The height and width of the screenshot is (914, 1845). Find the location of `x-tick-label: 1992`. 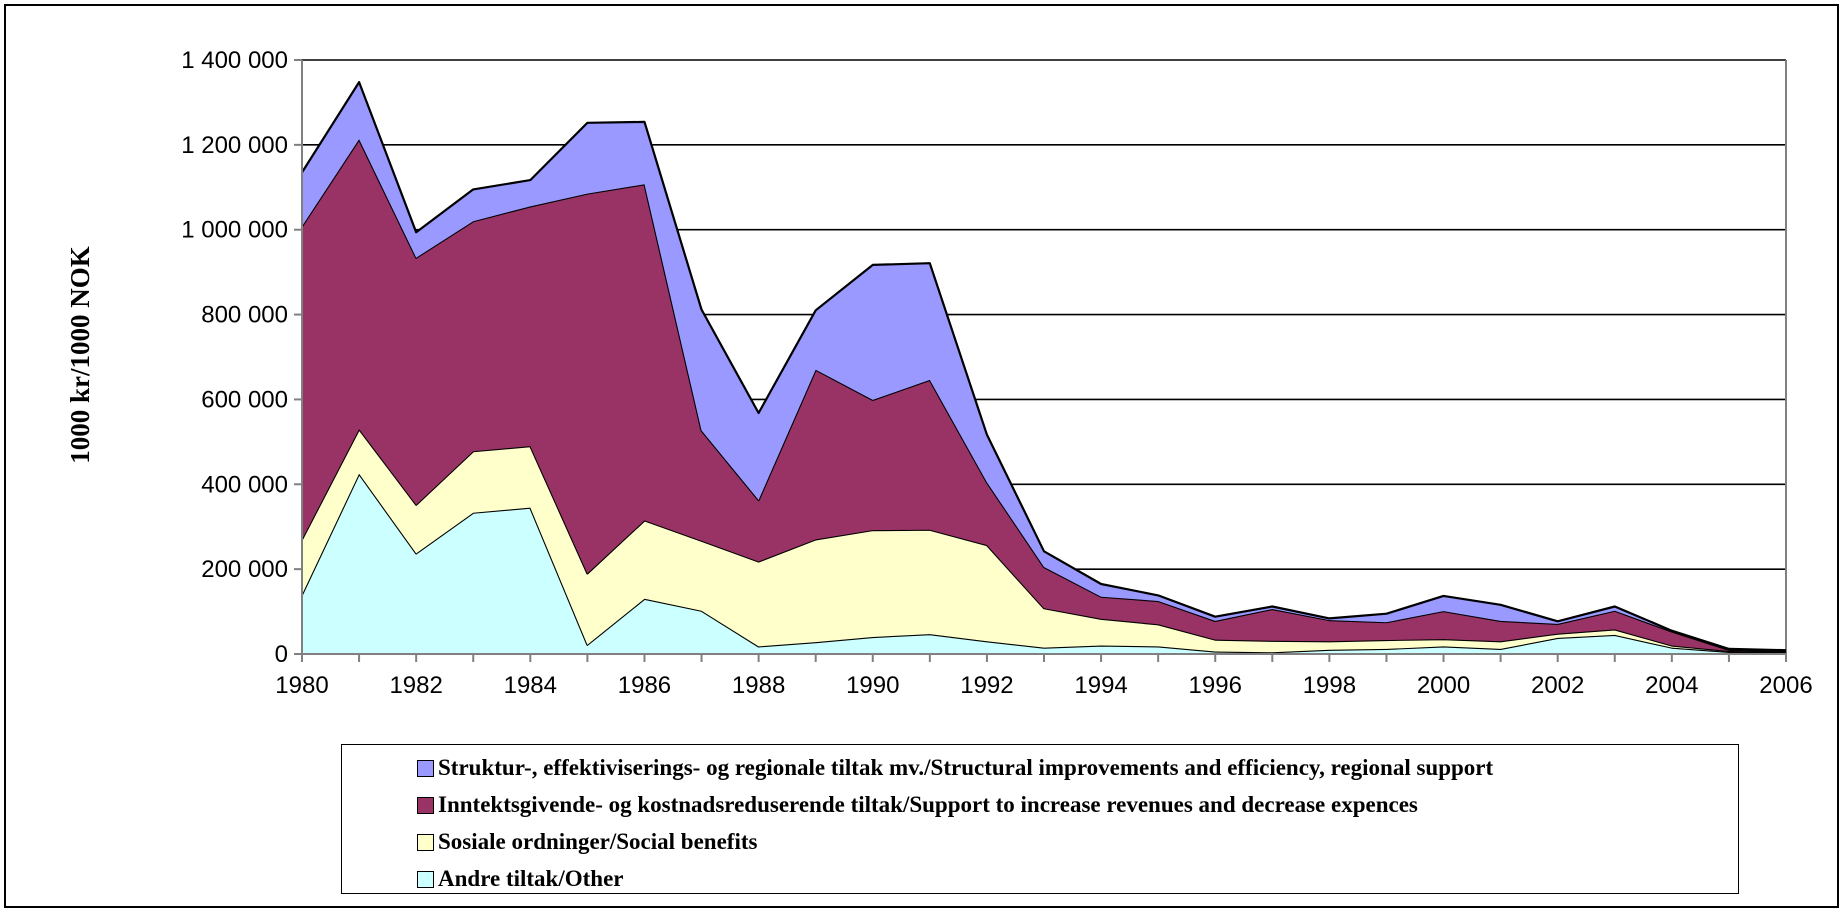

x-tick-label: 1992 is located at coordinates (986, 685).